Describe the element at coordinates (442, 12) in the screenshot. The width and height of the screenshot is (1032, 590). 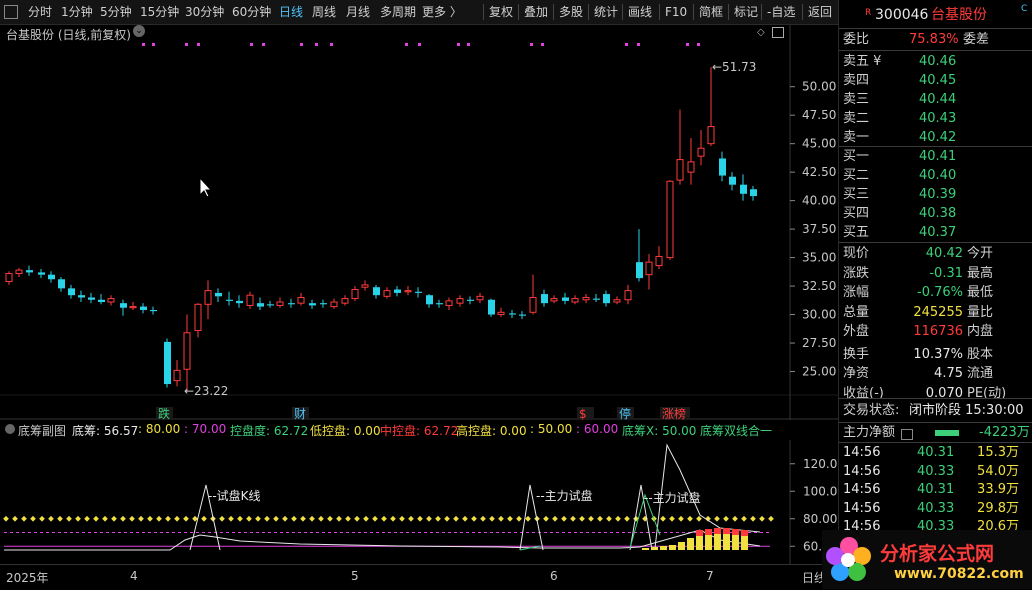
I see `toolbar-period-button: 更多 〉` at that location.